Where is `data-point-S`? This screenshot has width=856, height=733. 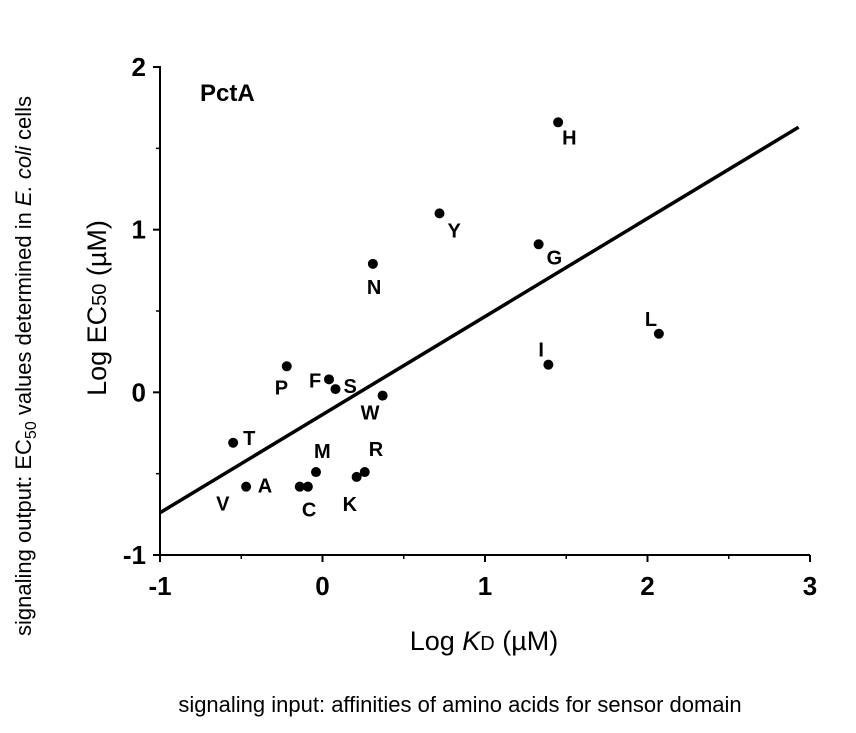
data-point-S is located at coordinates (335, 389).